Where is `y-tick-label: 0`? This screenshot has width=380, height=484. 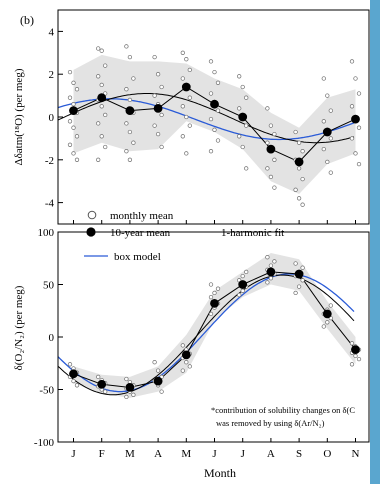
y-tick-label: 0 is located at coordinates (52, 118).